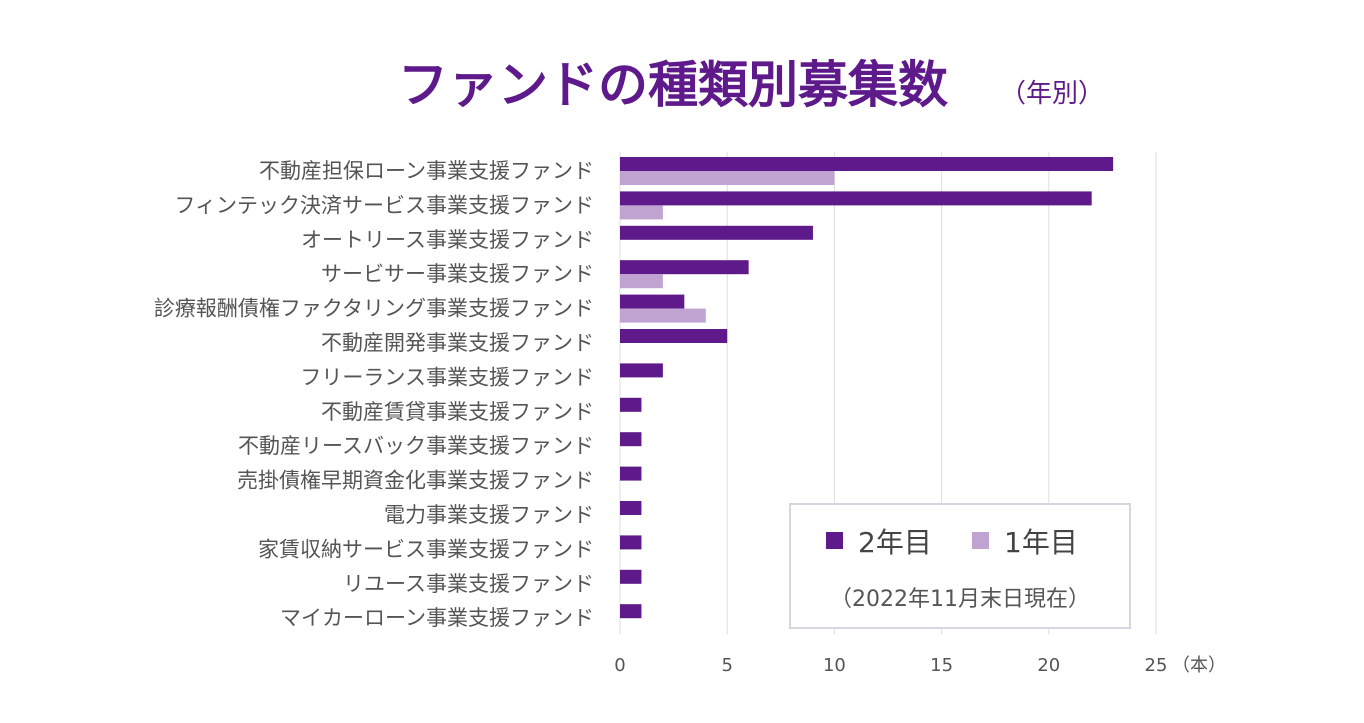  Describe the element at coordinates (619, 665) in the screenshot. I see `x-tick-label: 0` at that location.